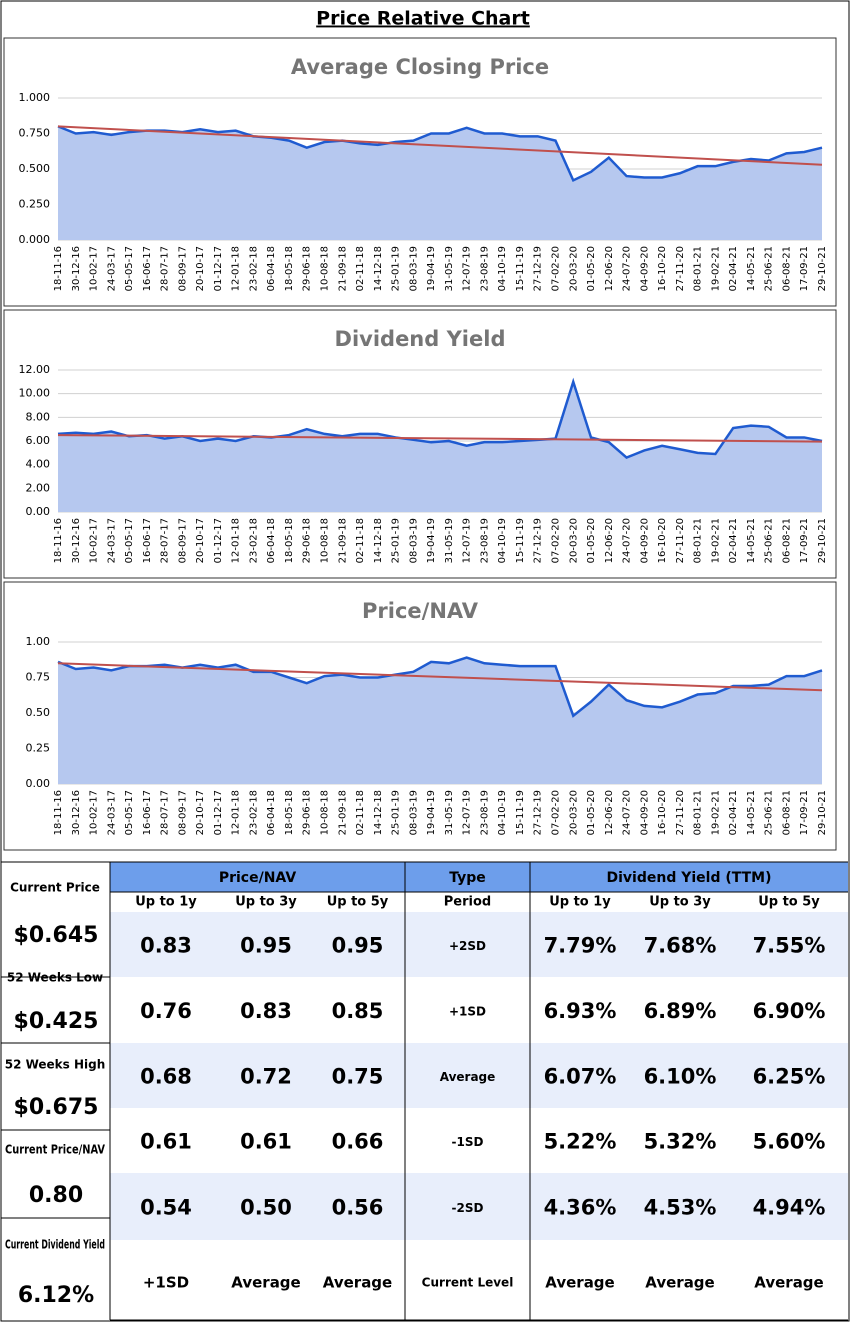 The width and height of the screenshot is (851, 1327). Describe the element at coordinates (35, 393) in the screenshot. I see `y-tick-label: 10.00` at that location.